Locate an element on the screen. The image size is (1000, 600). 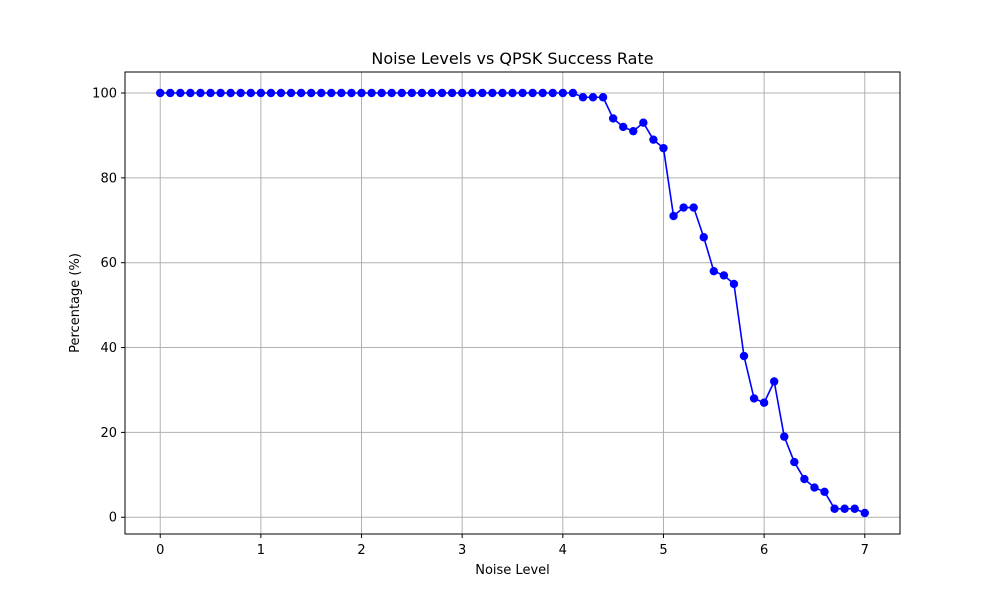
x-tick-label: 3 is located at coordinates (462, 550).